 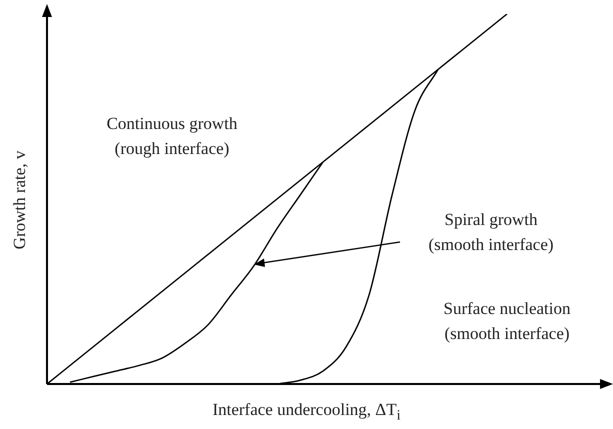 What do you see at coordinates (20, 200) in the screenshot?
I see `y-axis-title: Growth rate, v` at bounding box center [20, 200].